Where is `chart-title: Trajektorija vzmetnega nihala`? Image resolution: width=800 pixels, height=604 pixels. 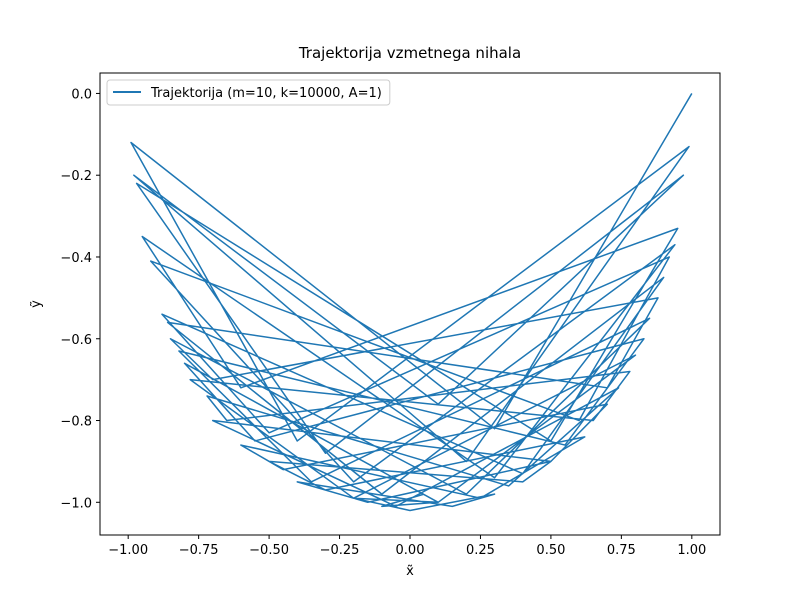 chart-title: Trajektorija vzmetnega nihala is located at coordinates (409, 53).